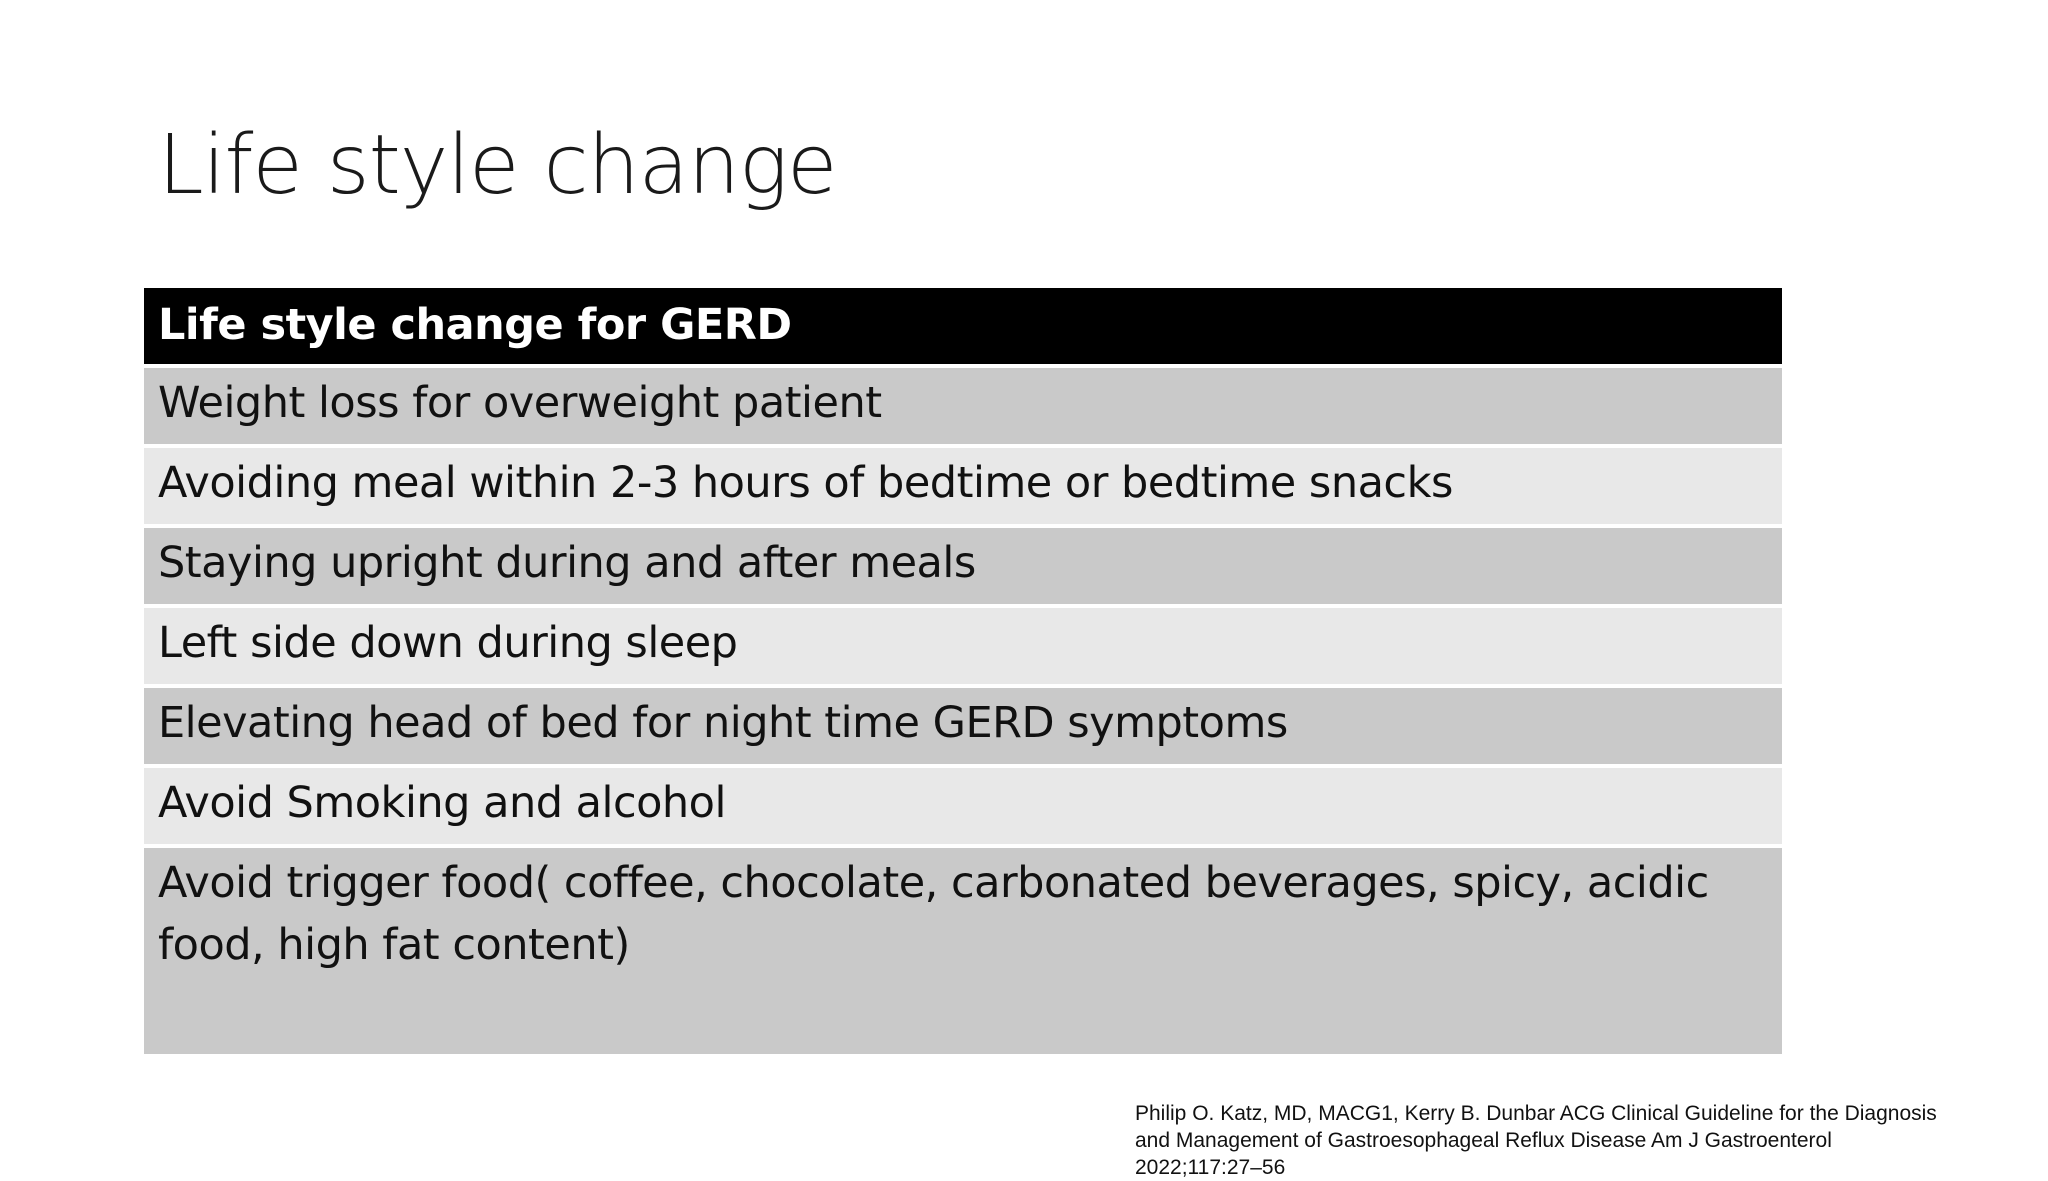 The height and width of the screenshot is (1181, 2048). What do you see at coordinates (963, 326) in the screenshot?
I see `table-header: Life style change for GERD` at bounding box center [963, 326].